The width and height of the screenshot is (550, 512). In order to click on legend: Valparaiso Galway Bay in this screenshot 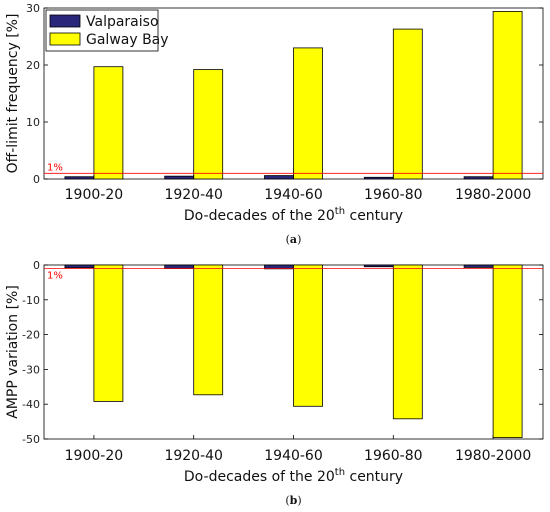, I will do `click(107, 30)`.